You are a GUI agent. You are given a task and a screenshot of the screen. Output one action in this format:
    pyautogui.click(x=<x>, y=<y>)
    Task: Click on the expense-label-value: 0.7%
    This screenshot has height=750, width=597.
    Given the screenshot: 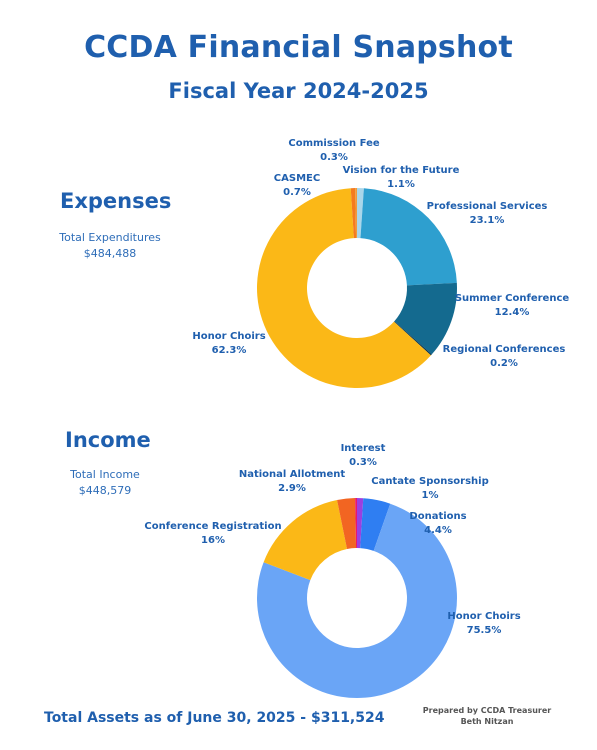 What is the action you would take?
    pyautogui.click(x=297, y=192)
    